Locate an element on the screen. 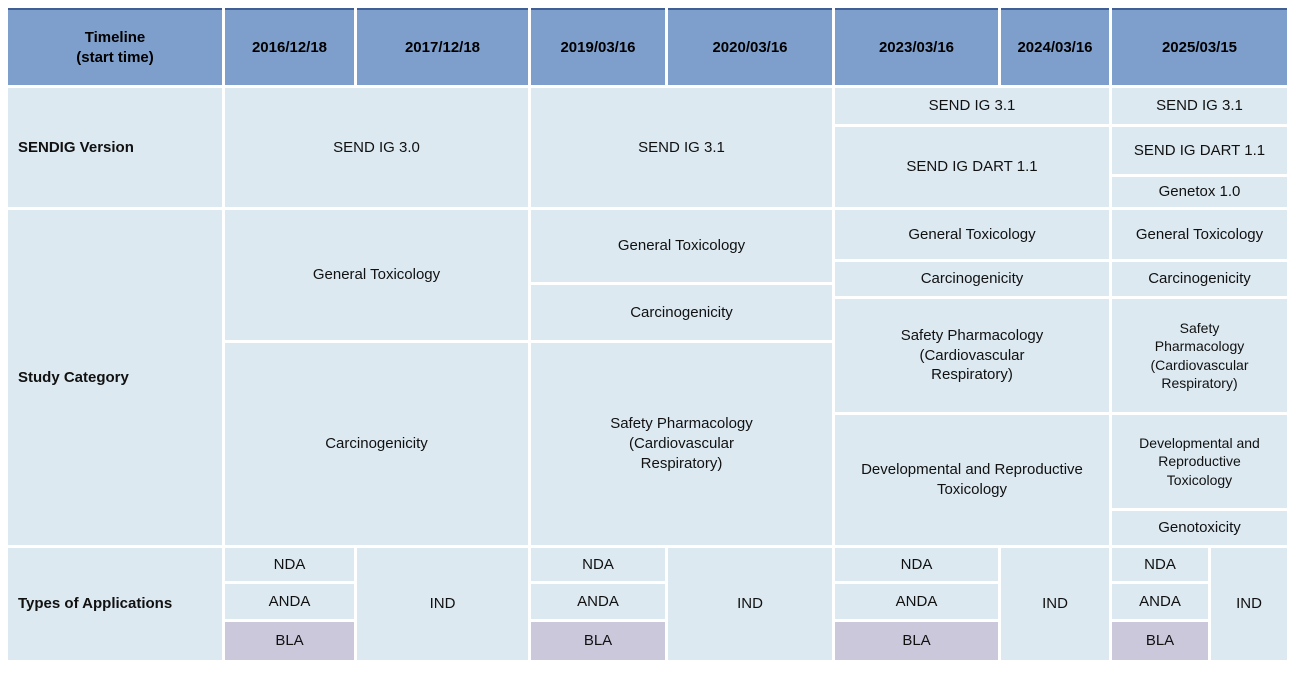 Image resolution: width=1295 pixels, height=677 pixels. app-ind-2025: IND is located at coordinates (1249, 604).